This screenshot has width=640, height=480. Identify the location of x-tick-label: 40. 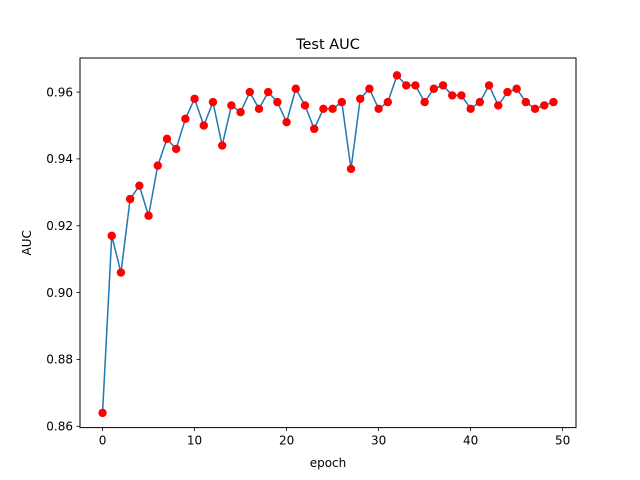
(470, 441).